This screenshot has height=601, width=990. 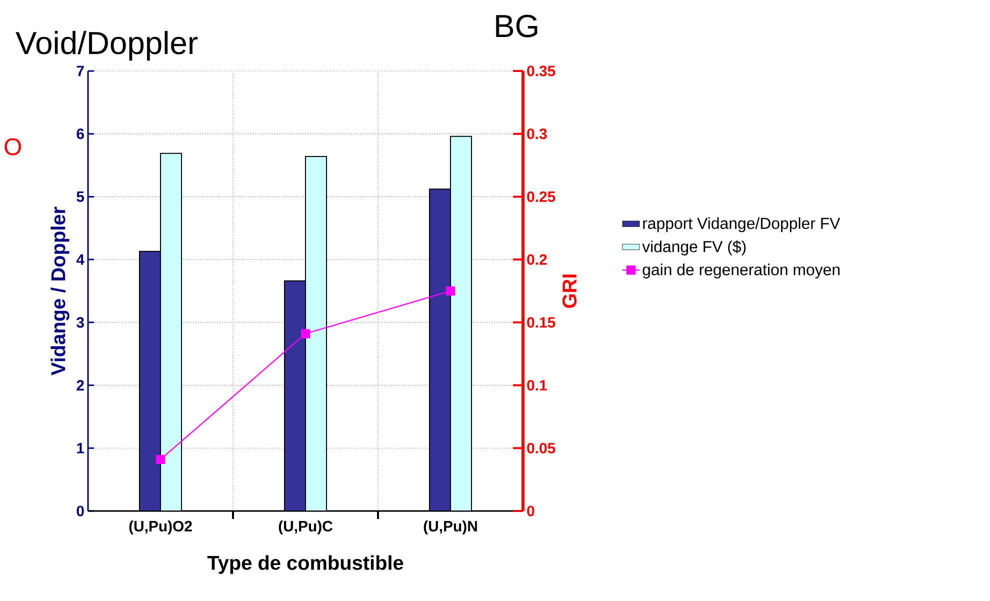 I want to click on y2-tick-label: 0.15, so click(x=541, y=322).